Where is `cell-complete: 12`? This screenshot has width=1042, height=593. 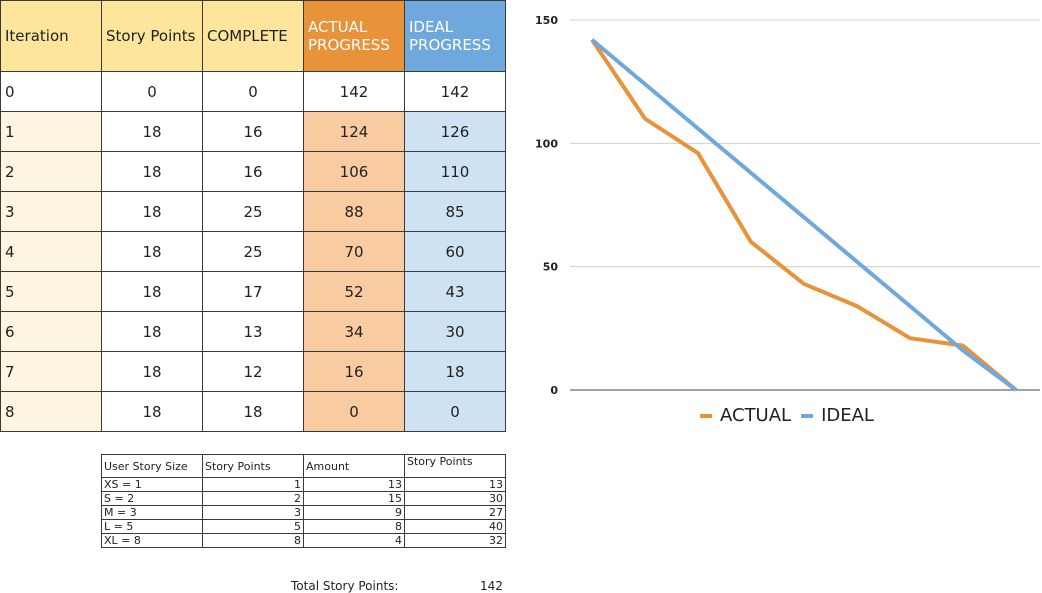
cell-complete: 12 is located at coordinates (253, 371).